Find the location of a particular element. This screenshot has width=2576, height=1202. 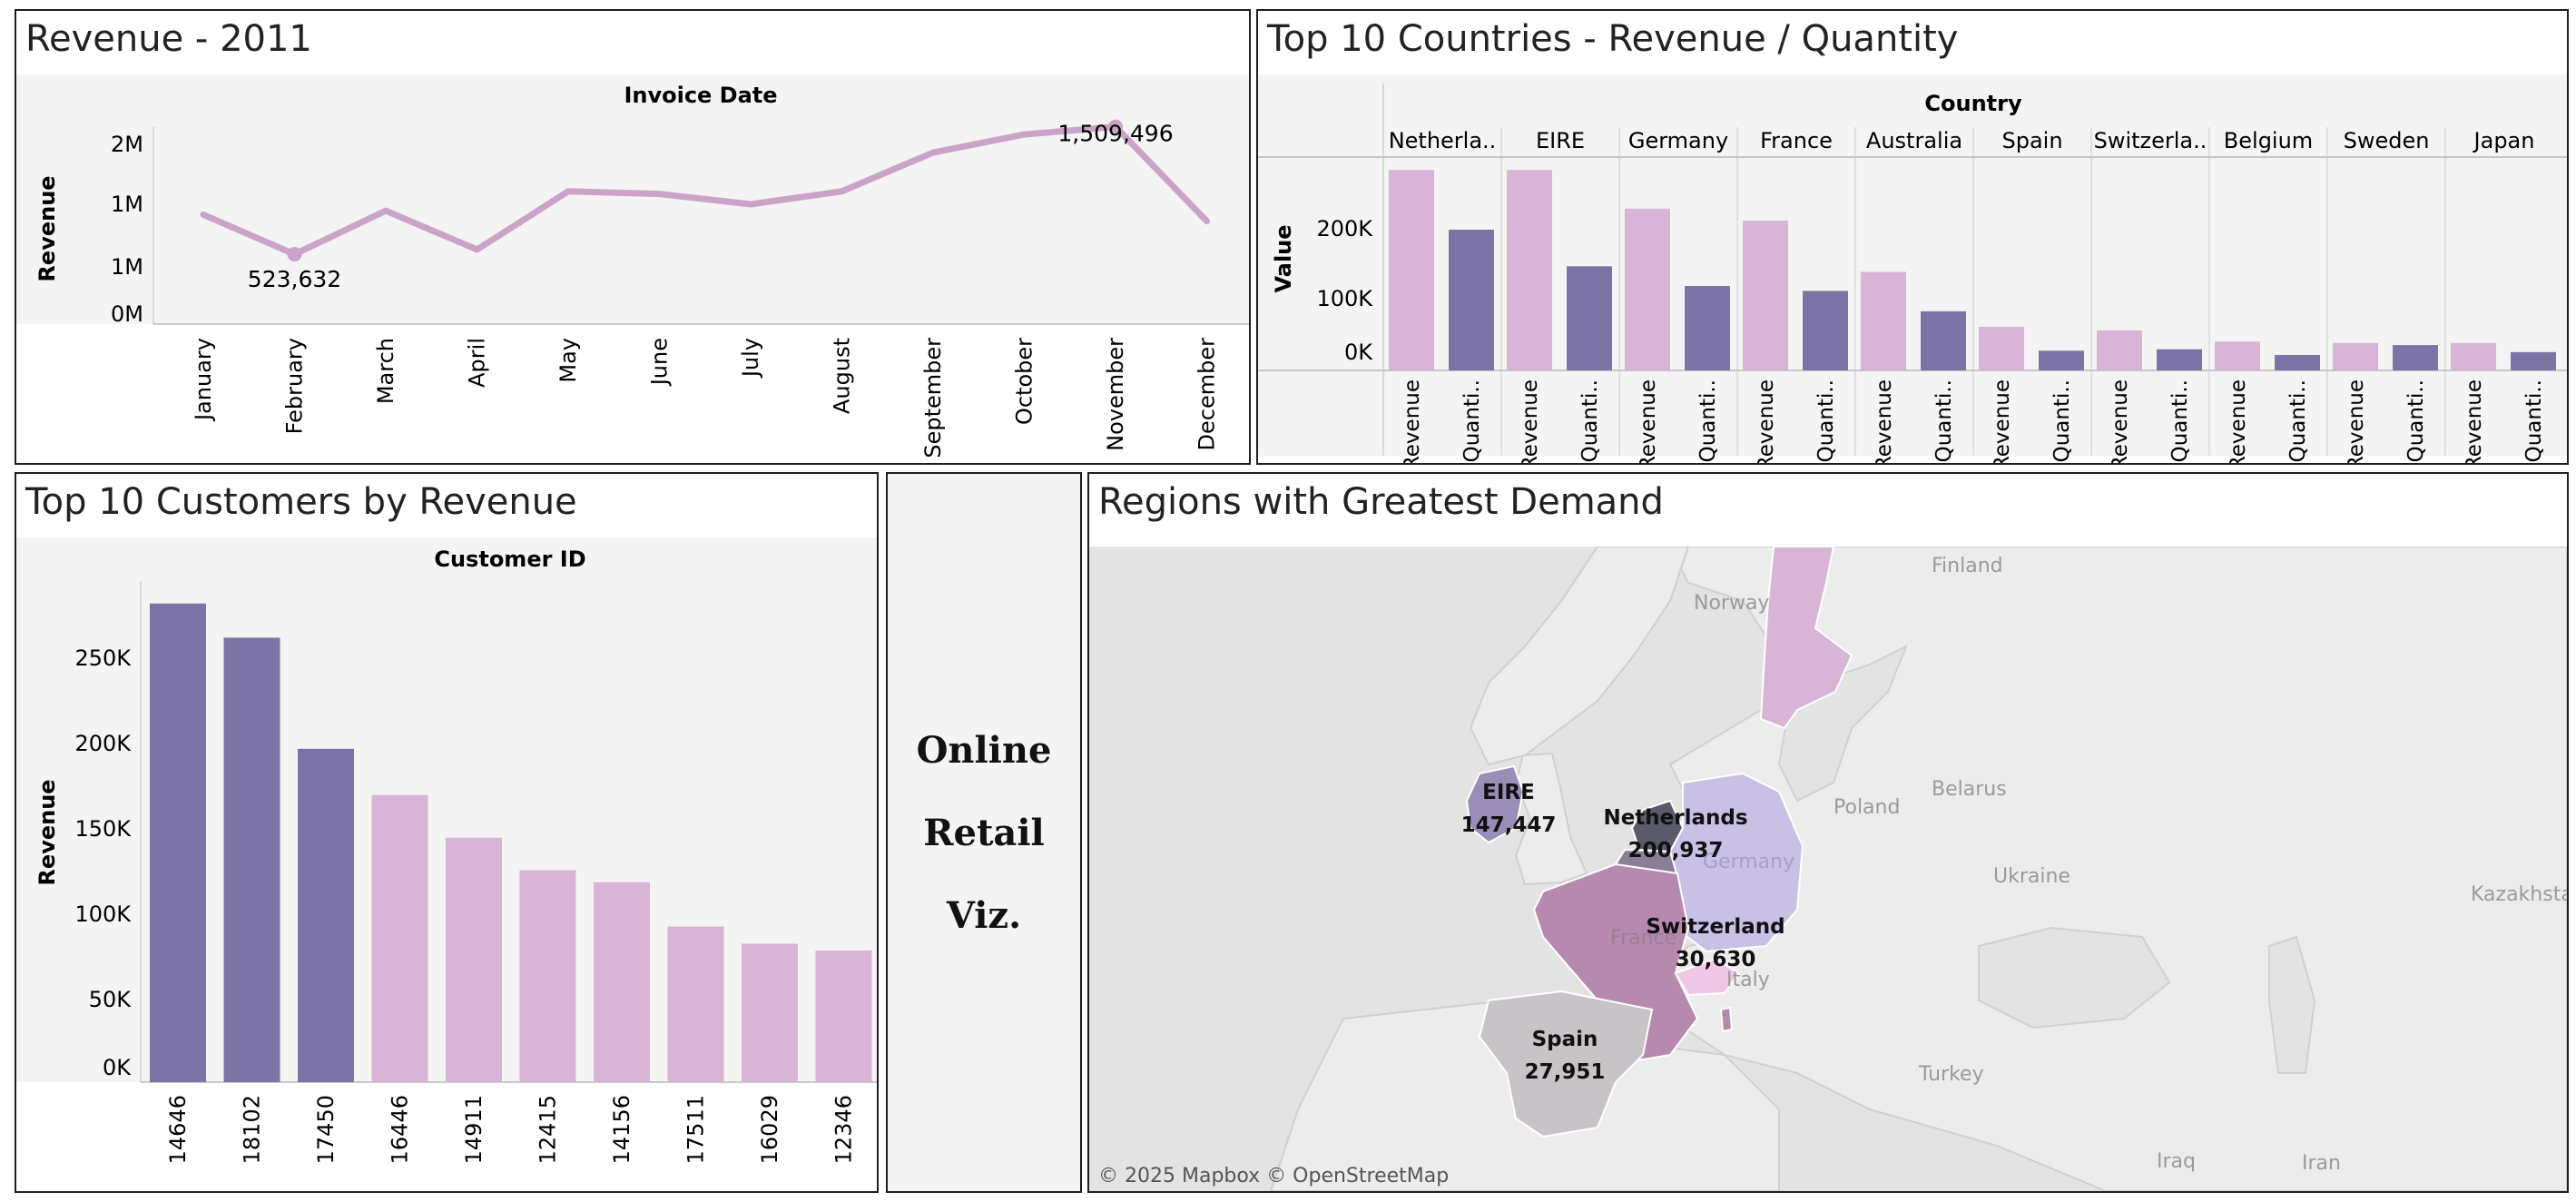

map-callout-eire-value: 147,447 is located at coordinates (1509, 825).